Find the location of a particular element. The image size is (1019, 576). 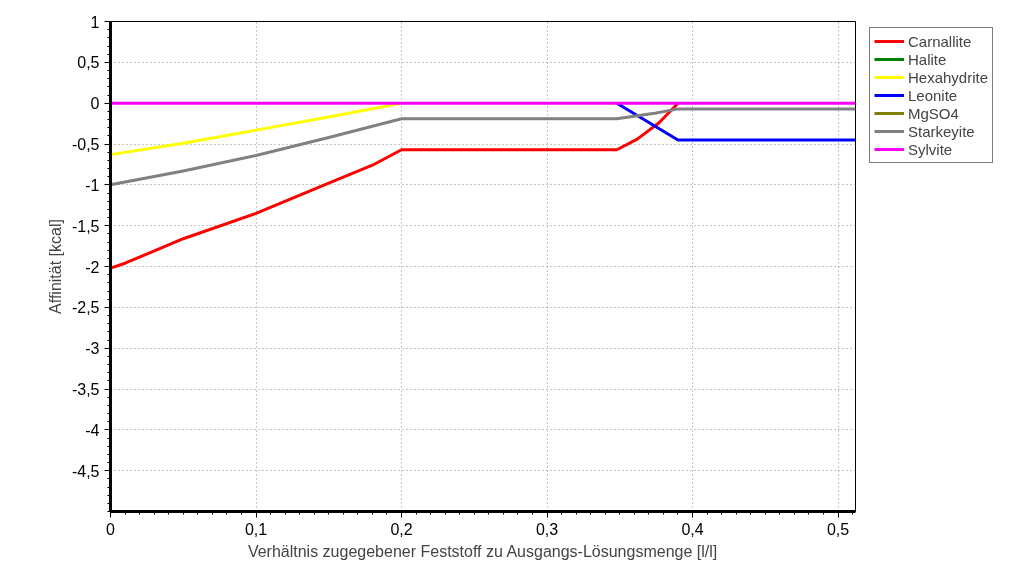

x-axis-title: Verhältnis zugegebener Feststoff zu Ausgangs-Lösungsmenge [l/l] is located at coordinates (482, 551).